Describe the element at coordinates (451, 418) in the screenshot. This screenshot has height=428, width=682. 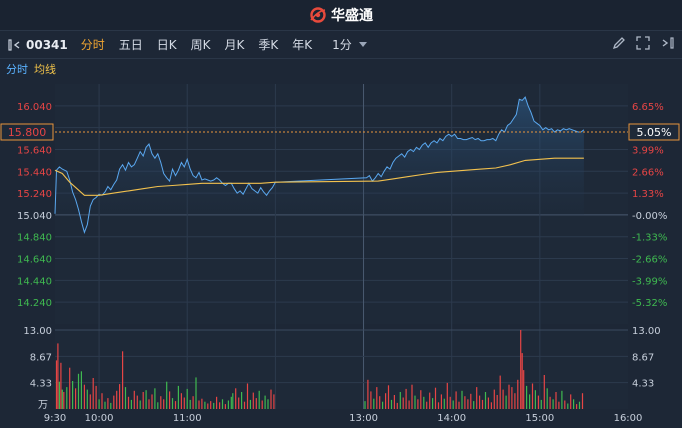
I see `time-tick-label: 14:00` at that location.